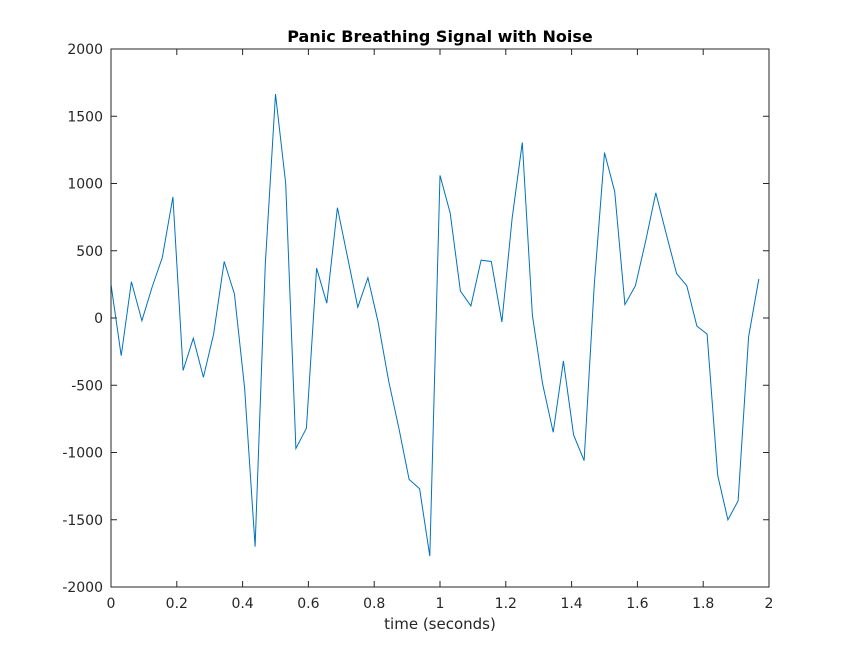 The height and width of the screenshot is (660, 850). Describe the element at coordinates (374, 604) in the screenshot. I see `x-tick-label: 0.8` at that location.